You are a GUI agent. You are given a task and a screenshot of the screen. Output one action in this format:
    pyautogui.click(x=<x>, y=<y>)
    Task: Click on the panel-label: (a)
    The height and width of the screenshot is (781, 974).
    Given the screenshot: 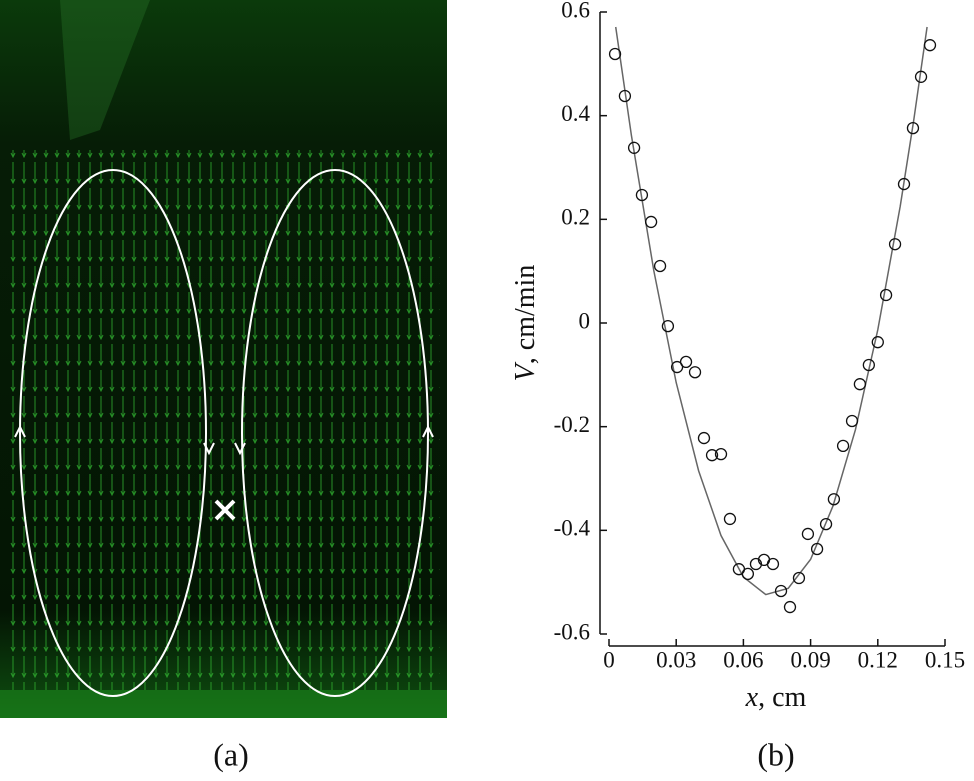 What is the action you would take?
    pyautogui.click(x=231, y=754)
    